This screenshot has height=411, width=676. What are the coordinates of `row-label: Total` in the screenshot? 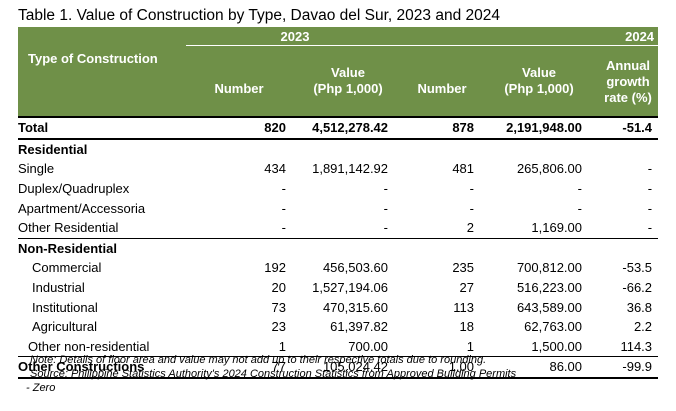 It's located at (102, 128).